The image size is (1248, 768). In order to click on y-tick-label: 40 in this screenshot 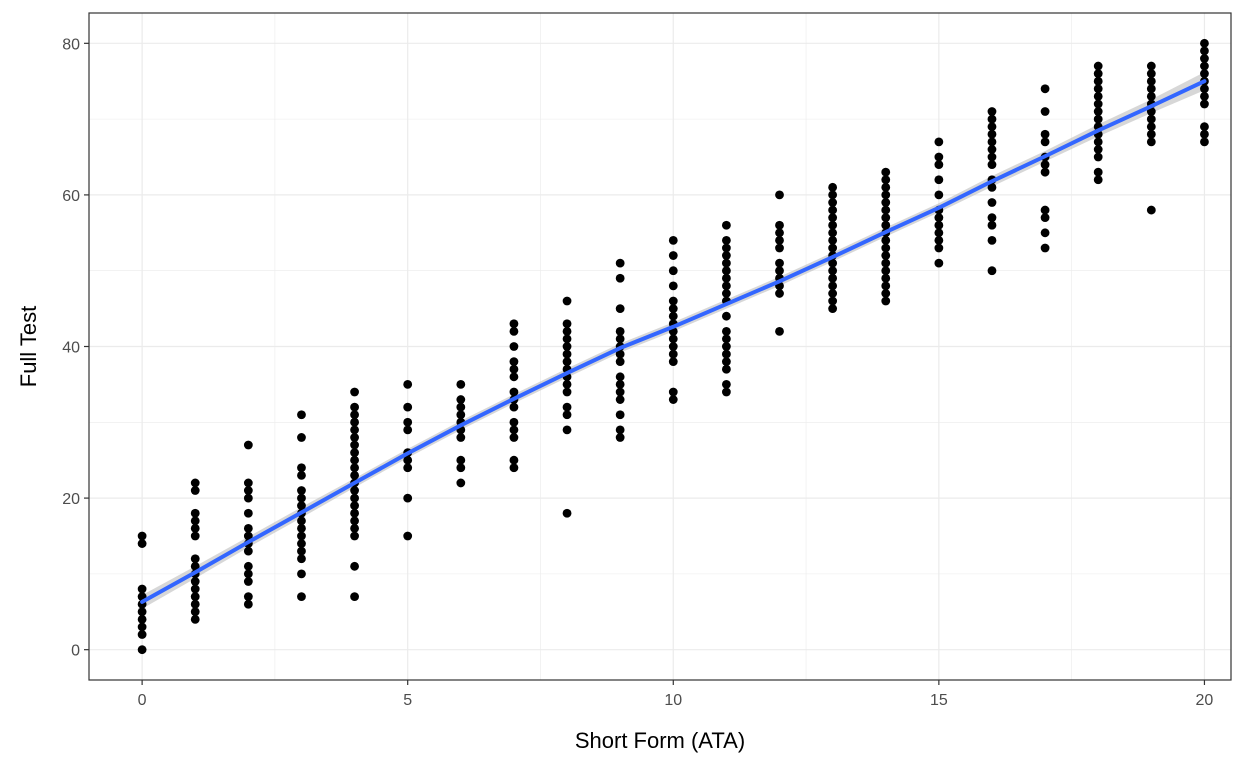, I will do `click(71, 348)`.